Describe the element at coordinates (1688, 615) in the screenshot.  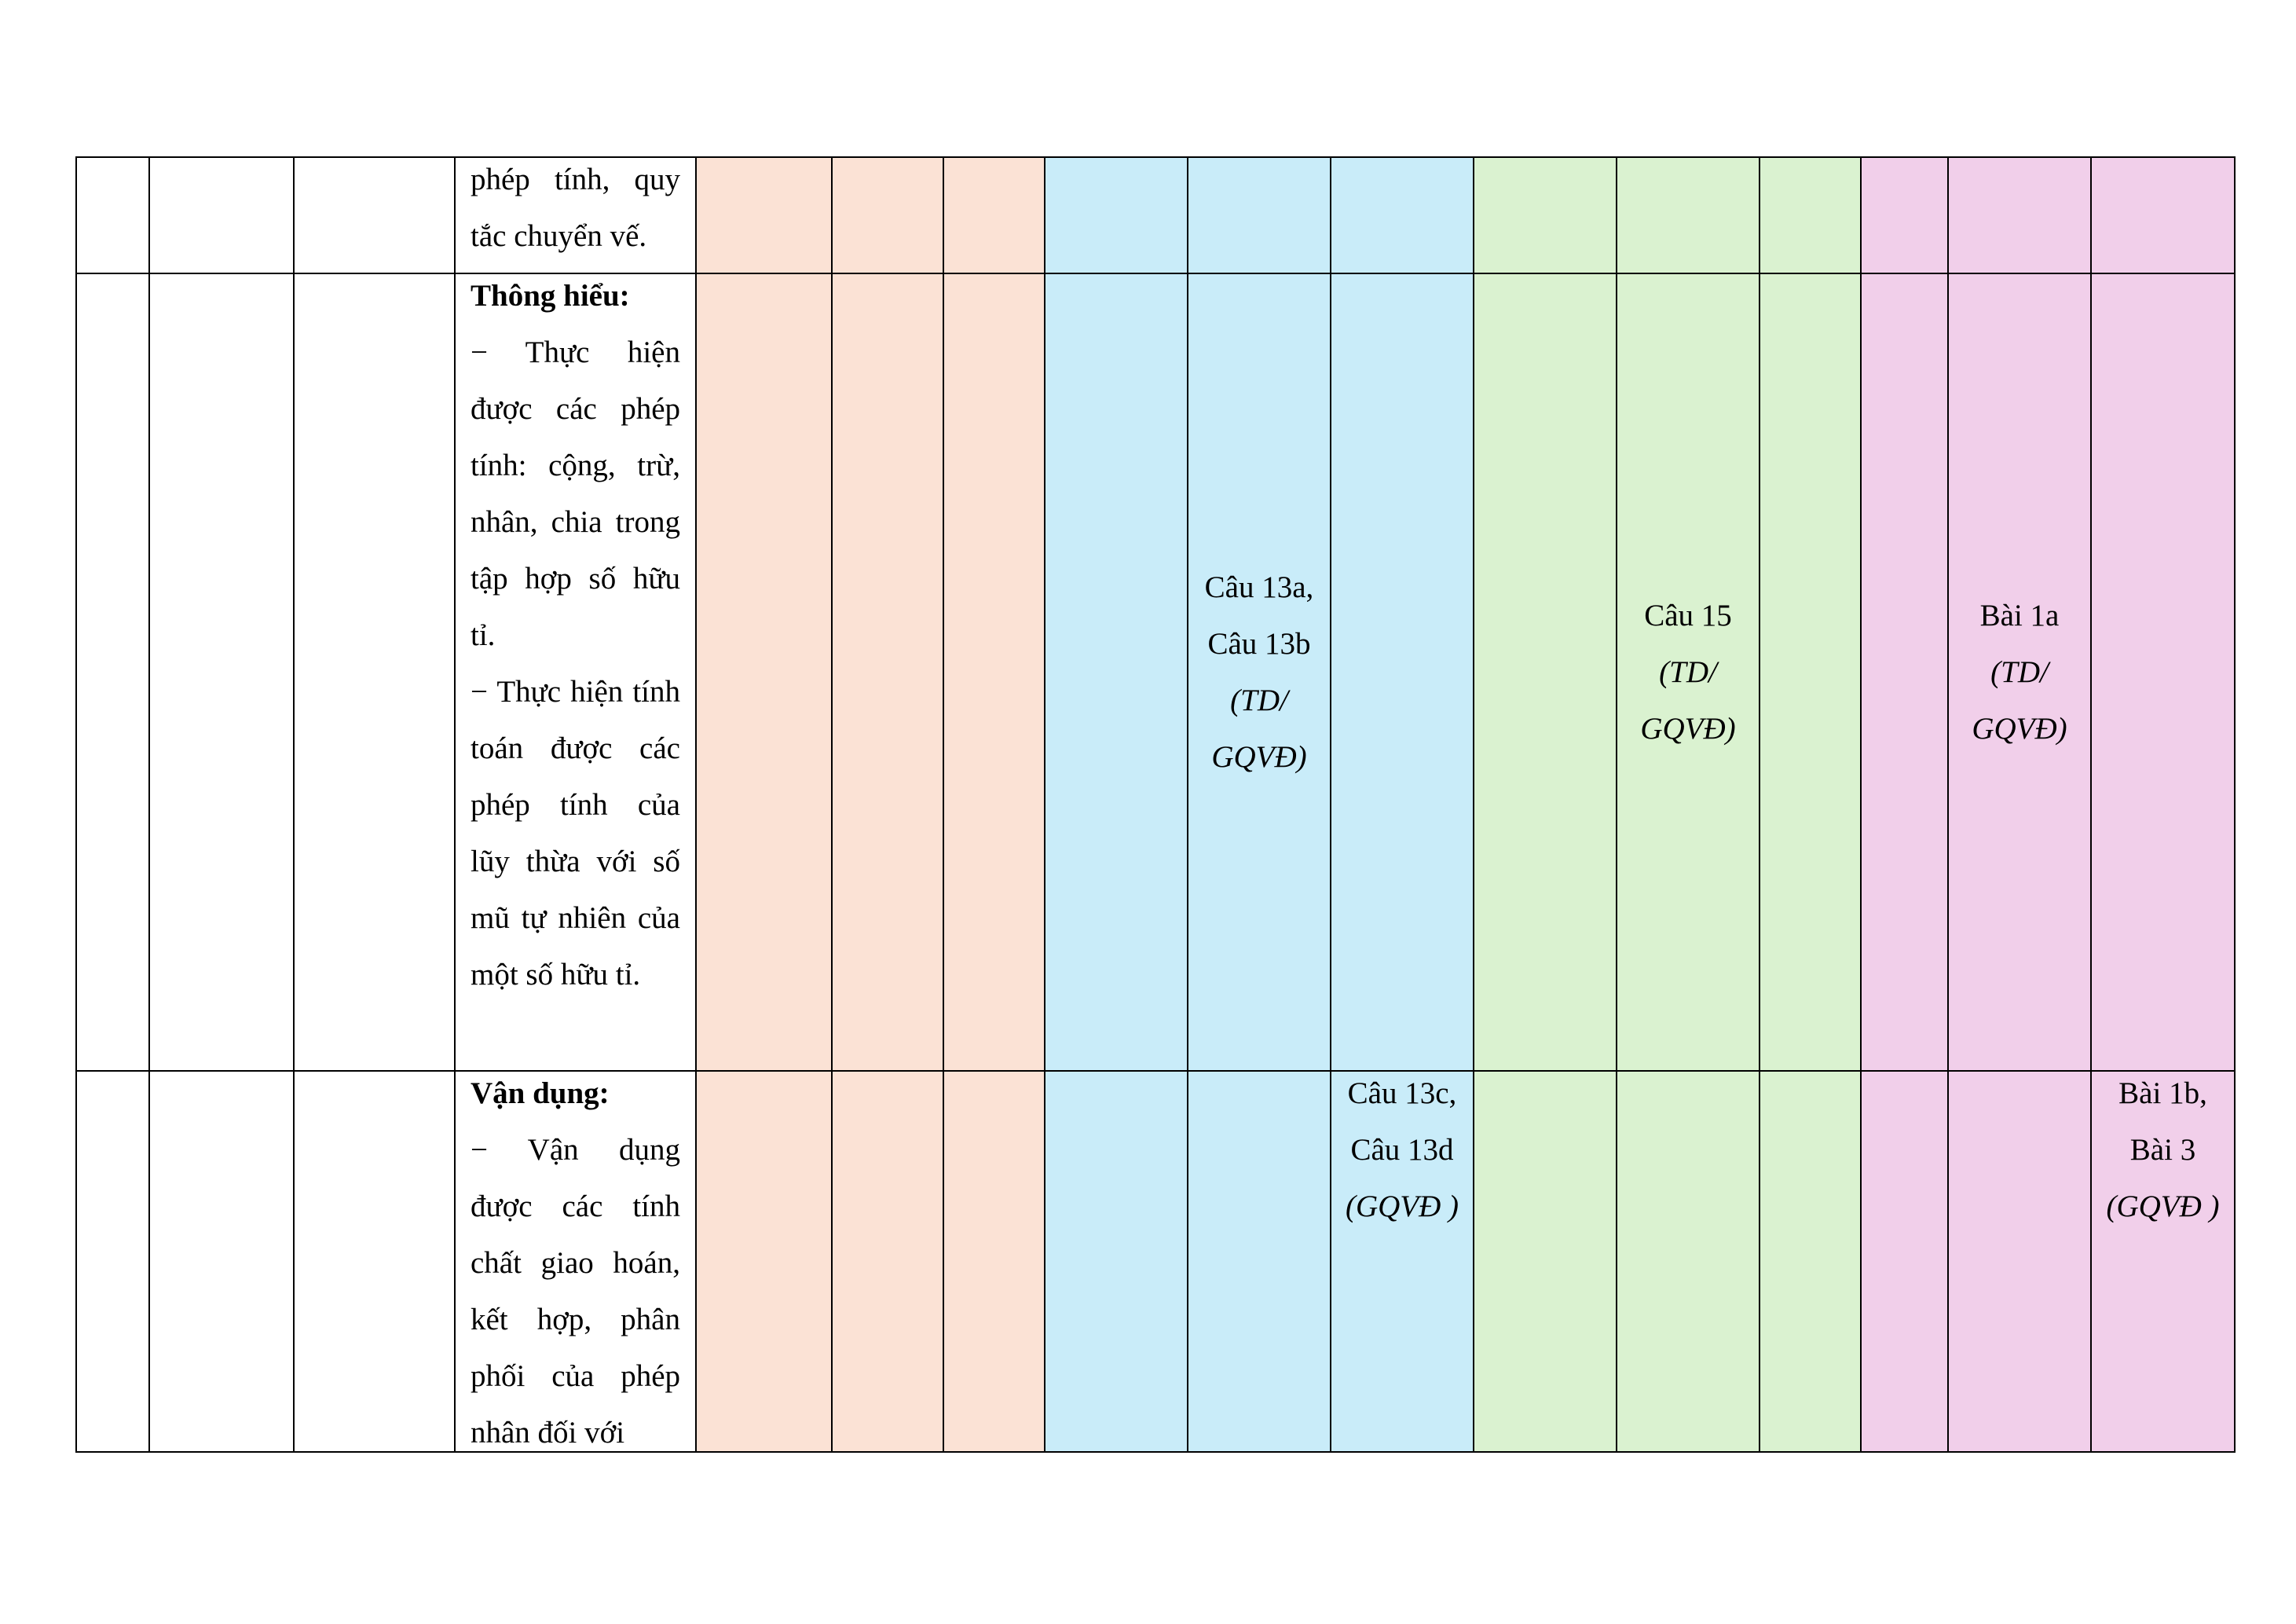
I see `cell-text: Câu 15` at that location.